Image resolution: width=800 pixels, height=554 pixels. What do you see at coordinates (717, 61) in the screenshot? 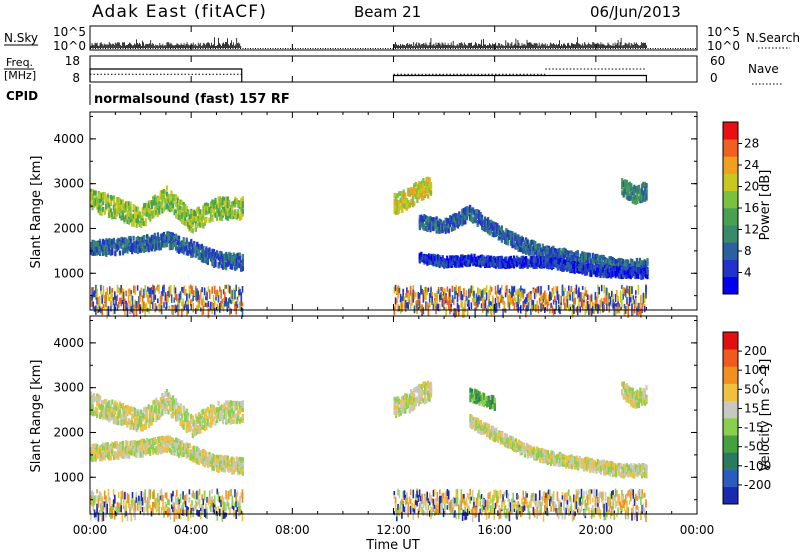
I see `nave-tick-top: 60` at bounding box center [717, 61].